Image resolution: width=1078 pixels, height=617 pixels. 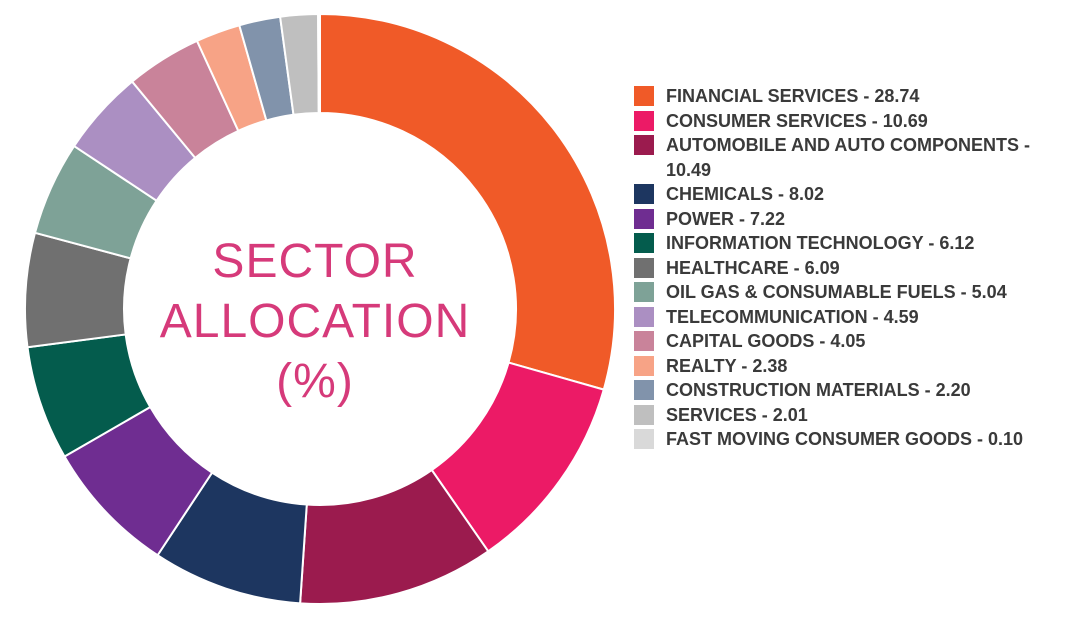 I want to click on legend-label: INFORMATION TECHNOLOGY - 6.12, so click(x=820, y=243).